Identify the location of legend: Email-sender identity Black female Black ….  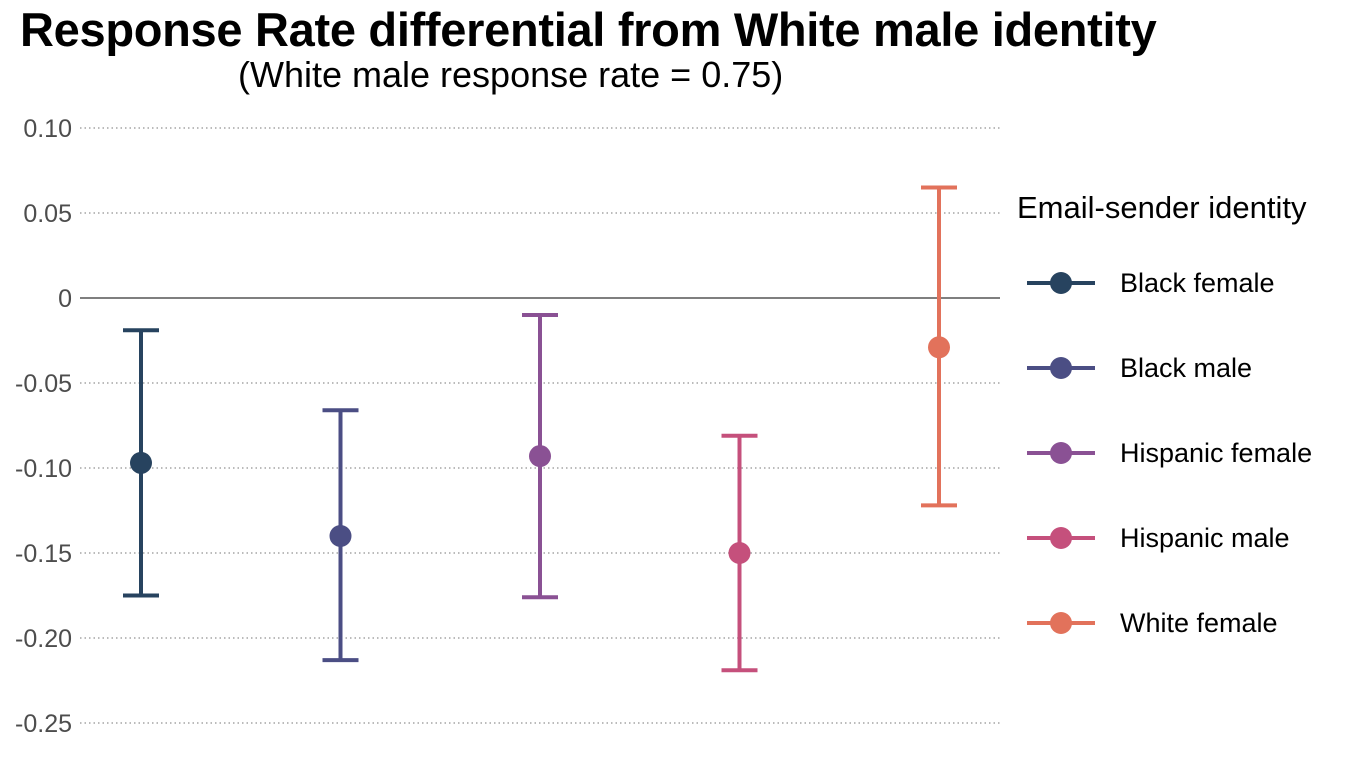
(1164, 414).